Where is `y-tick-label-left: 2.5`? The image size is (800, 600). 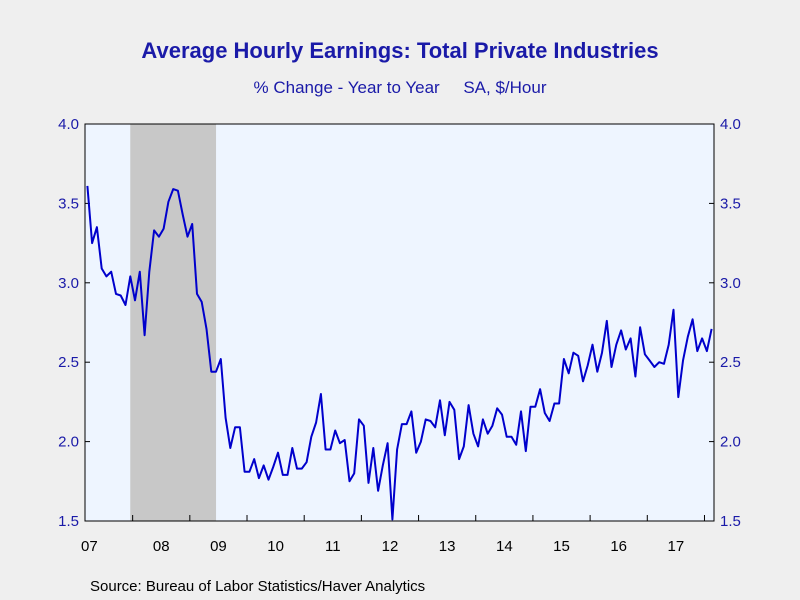
y-tick-label-left: 2.5 is located at coordinates (68, 362).